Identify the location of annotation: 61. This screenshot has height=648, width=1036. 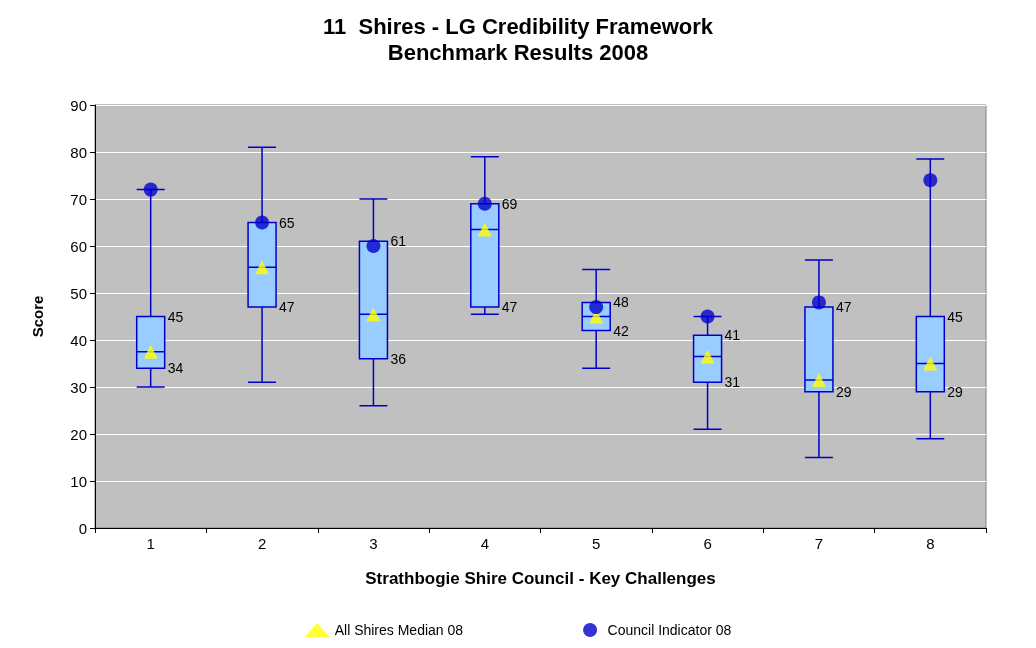
(398, 241).